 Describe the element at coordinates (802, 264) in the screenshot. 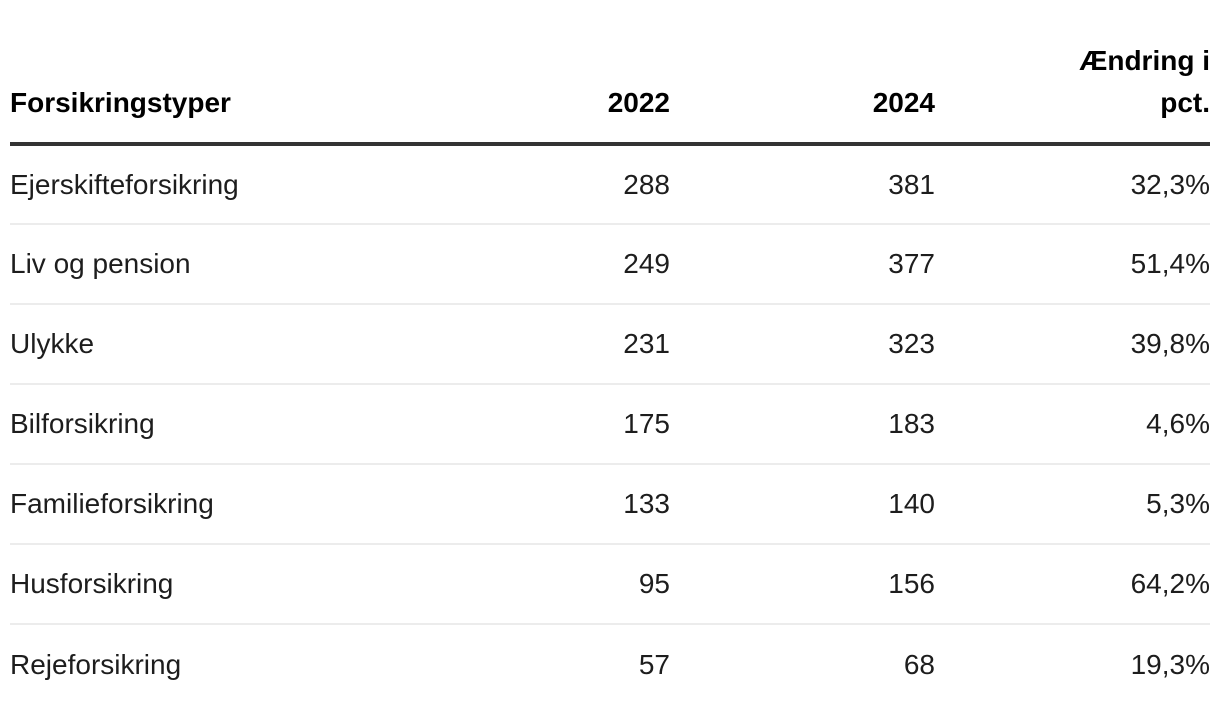

I see `value-2024: 377` at that location.